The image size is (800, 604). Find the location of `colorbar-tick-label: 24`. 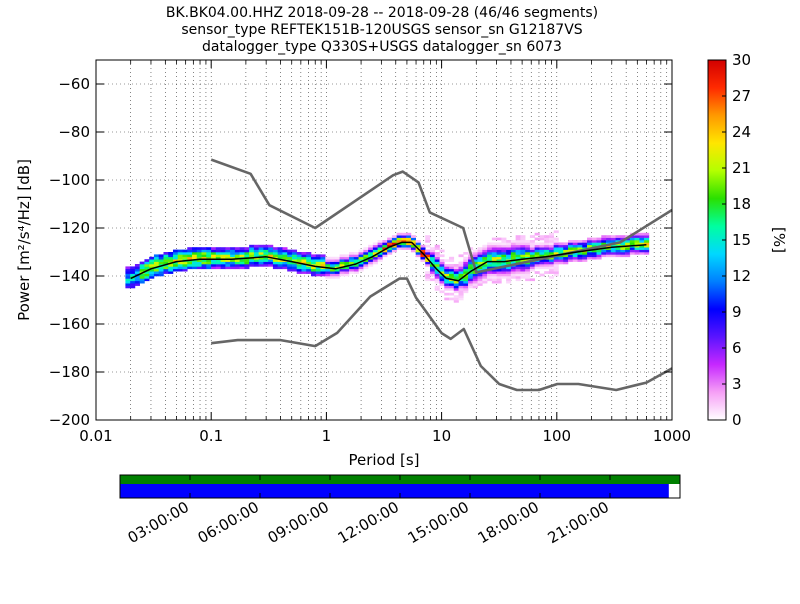

colorbar-tick-label: 24 is located at coordinates (741, 132).